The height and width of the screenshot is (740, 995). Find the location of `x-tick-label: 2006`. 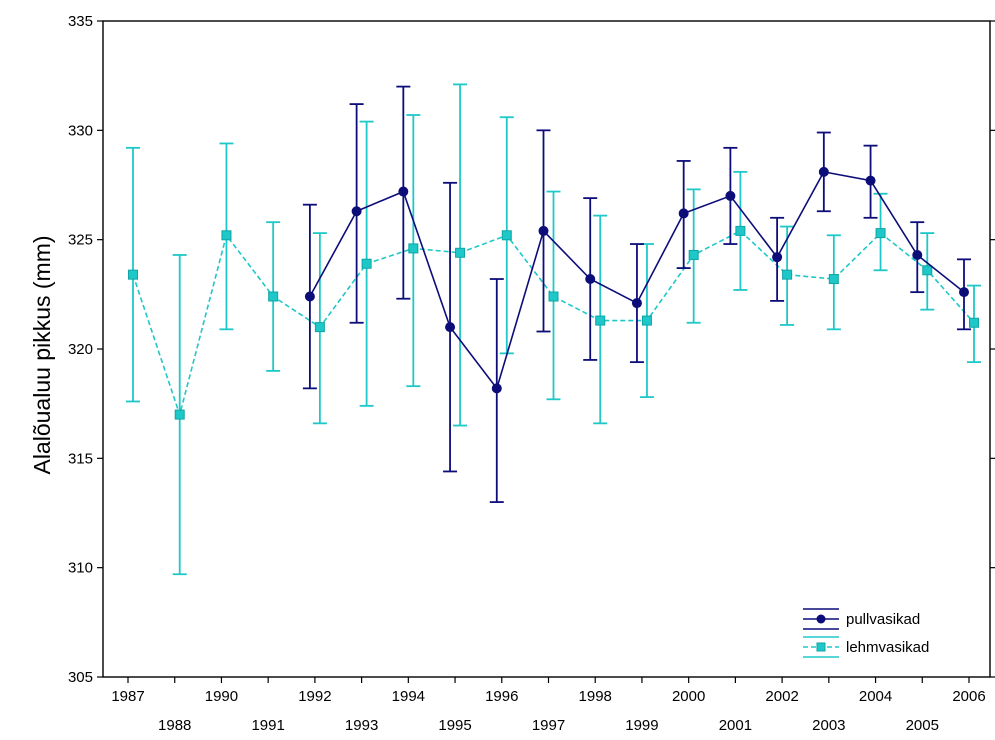

x-tick-label: 2006 is located at coordinates (968, 696).